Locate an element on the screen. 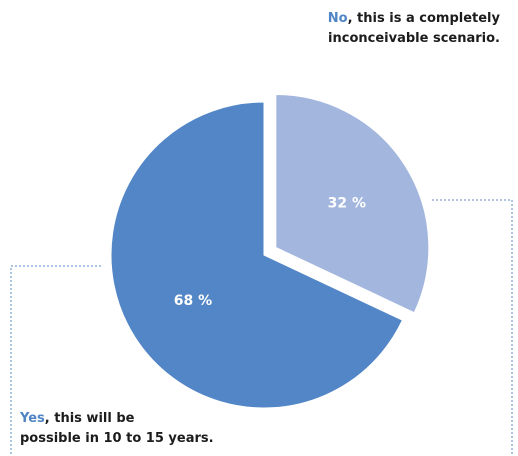 This screenshot has height=456, width=518. callout-no-line1: No, this is a completely is located at coordinates (414, 19).